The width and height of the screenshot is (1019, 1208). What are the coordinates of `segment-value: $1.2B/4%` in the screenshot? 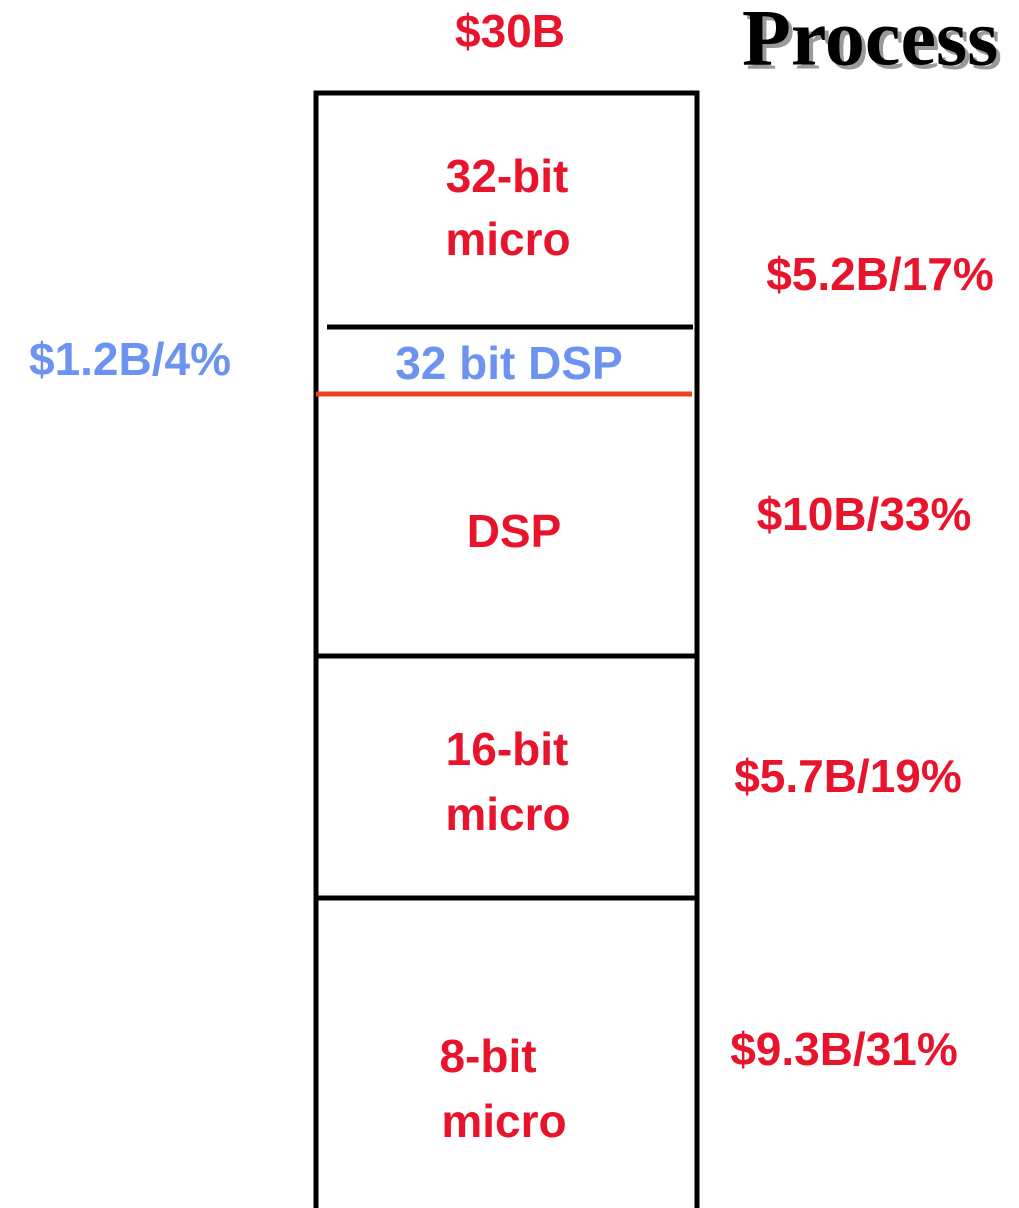 It's located at (130, 359).